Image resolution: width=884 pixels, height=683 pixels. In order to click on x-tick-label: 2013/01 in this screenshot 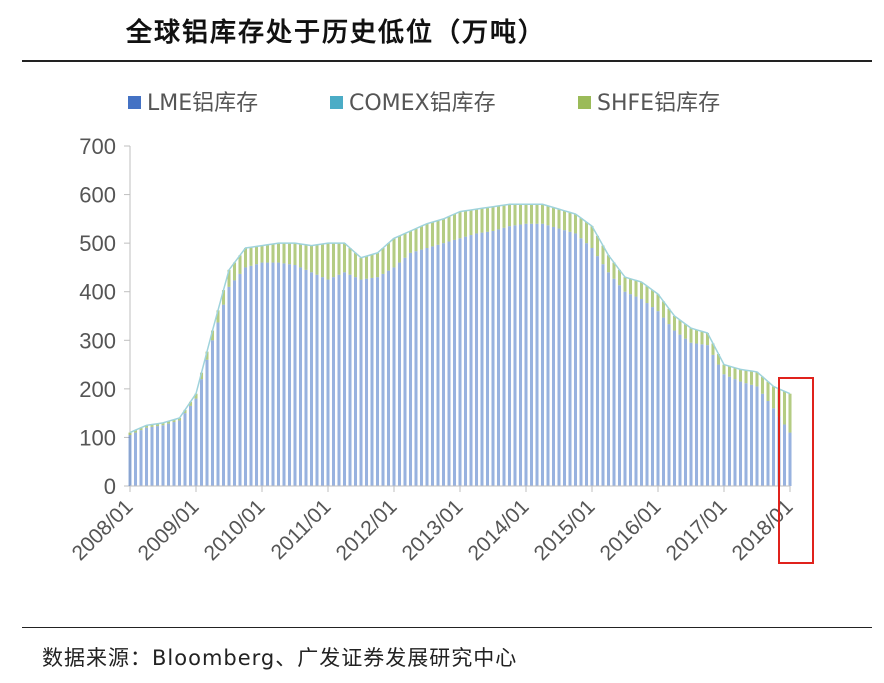, I will do `click(433, 530)`.